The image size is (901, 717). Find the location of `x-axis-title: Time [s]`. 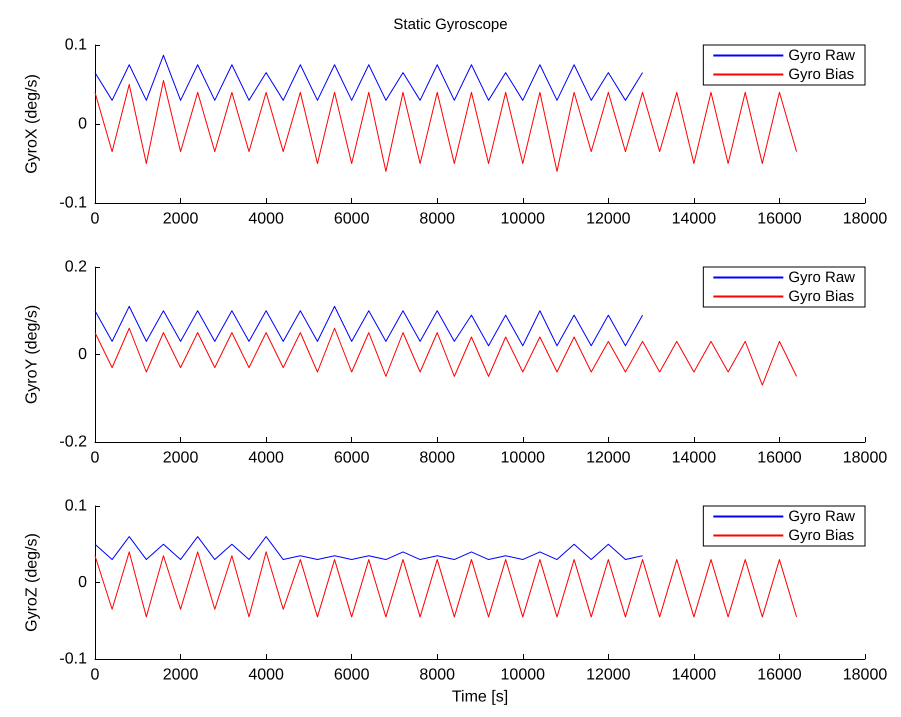

x-axis-title: Time [s] is located at coordinates (480, 697).